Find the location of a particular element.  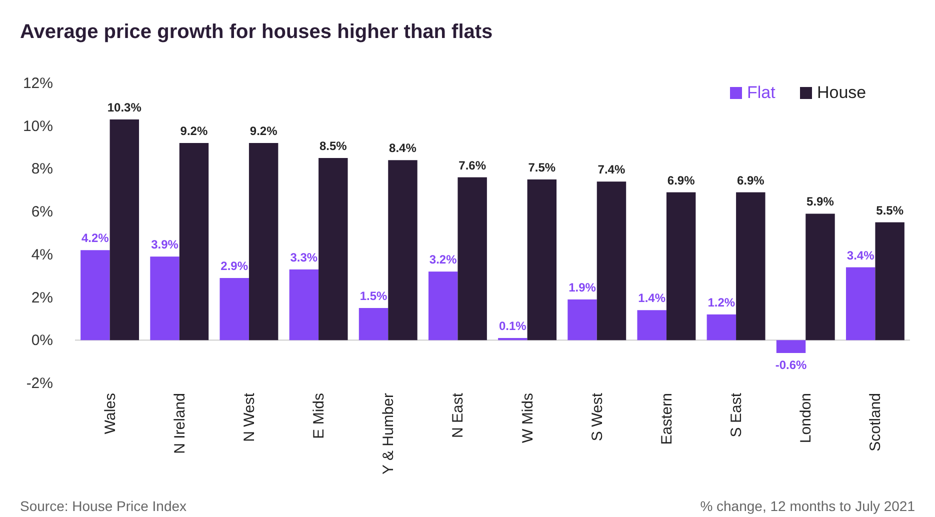

source-note: Source: House Price Index is located at coordinates (103, 506).